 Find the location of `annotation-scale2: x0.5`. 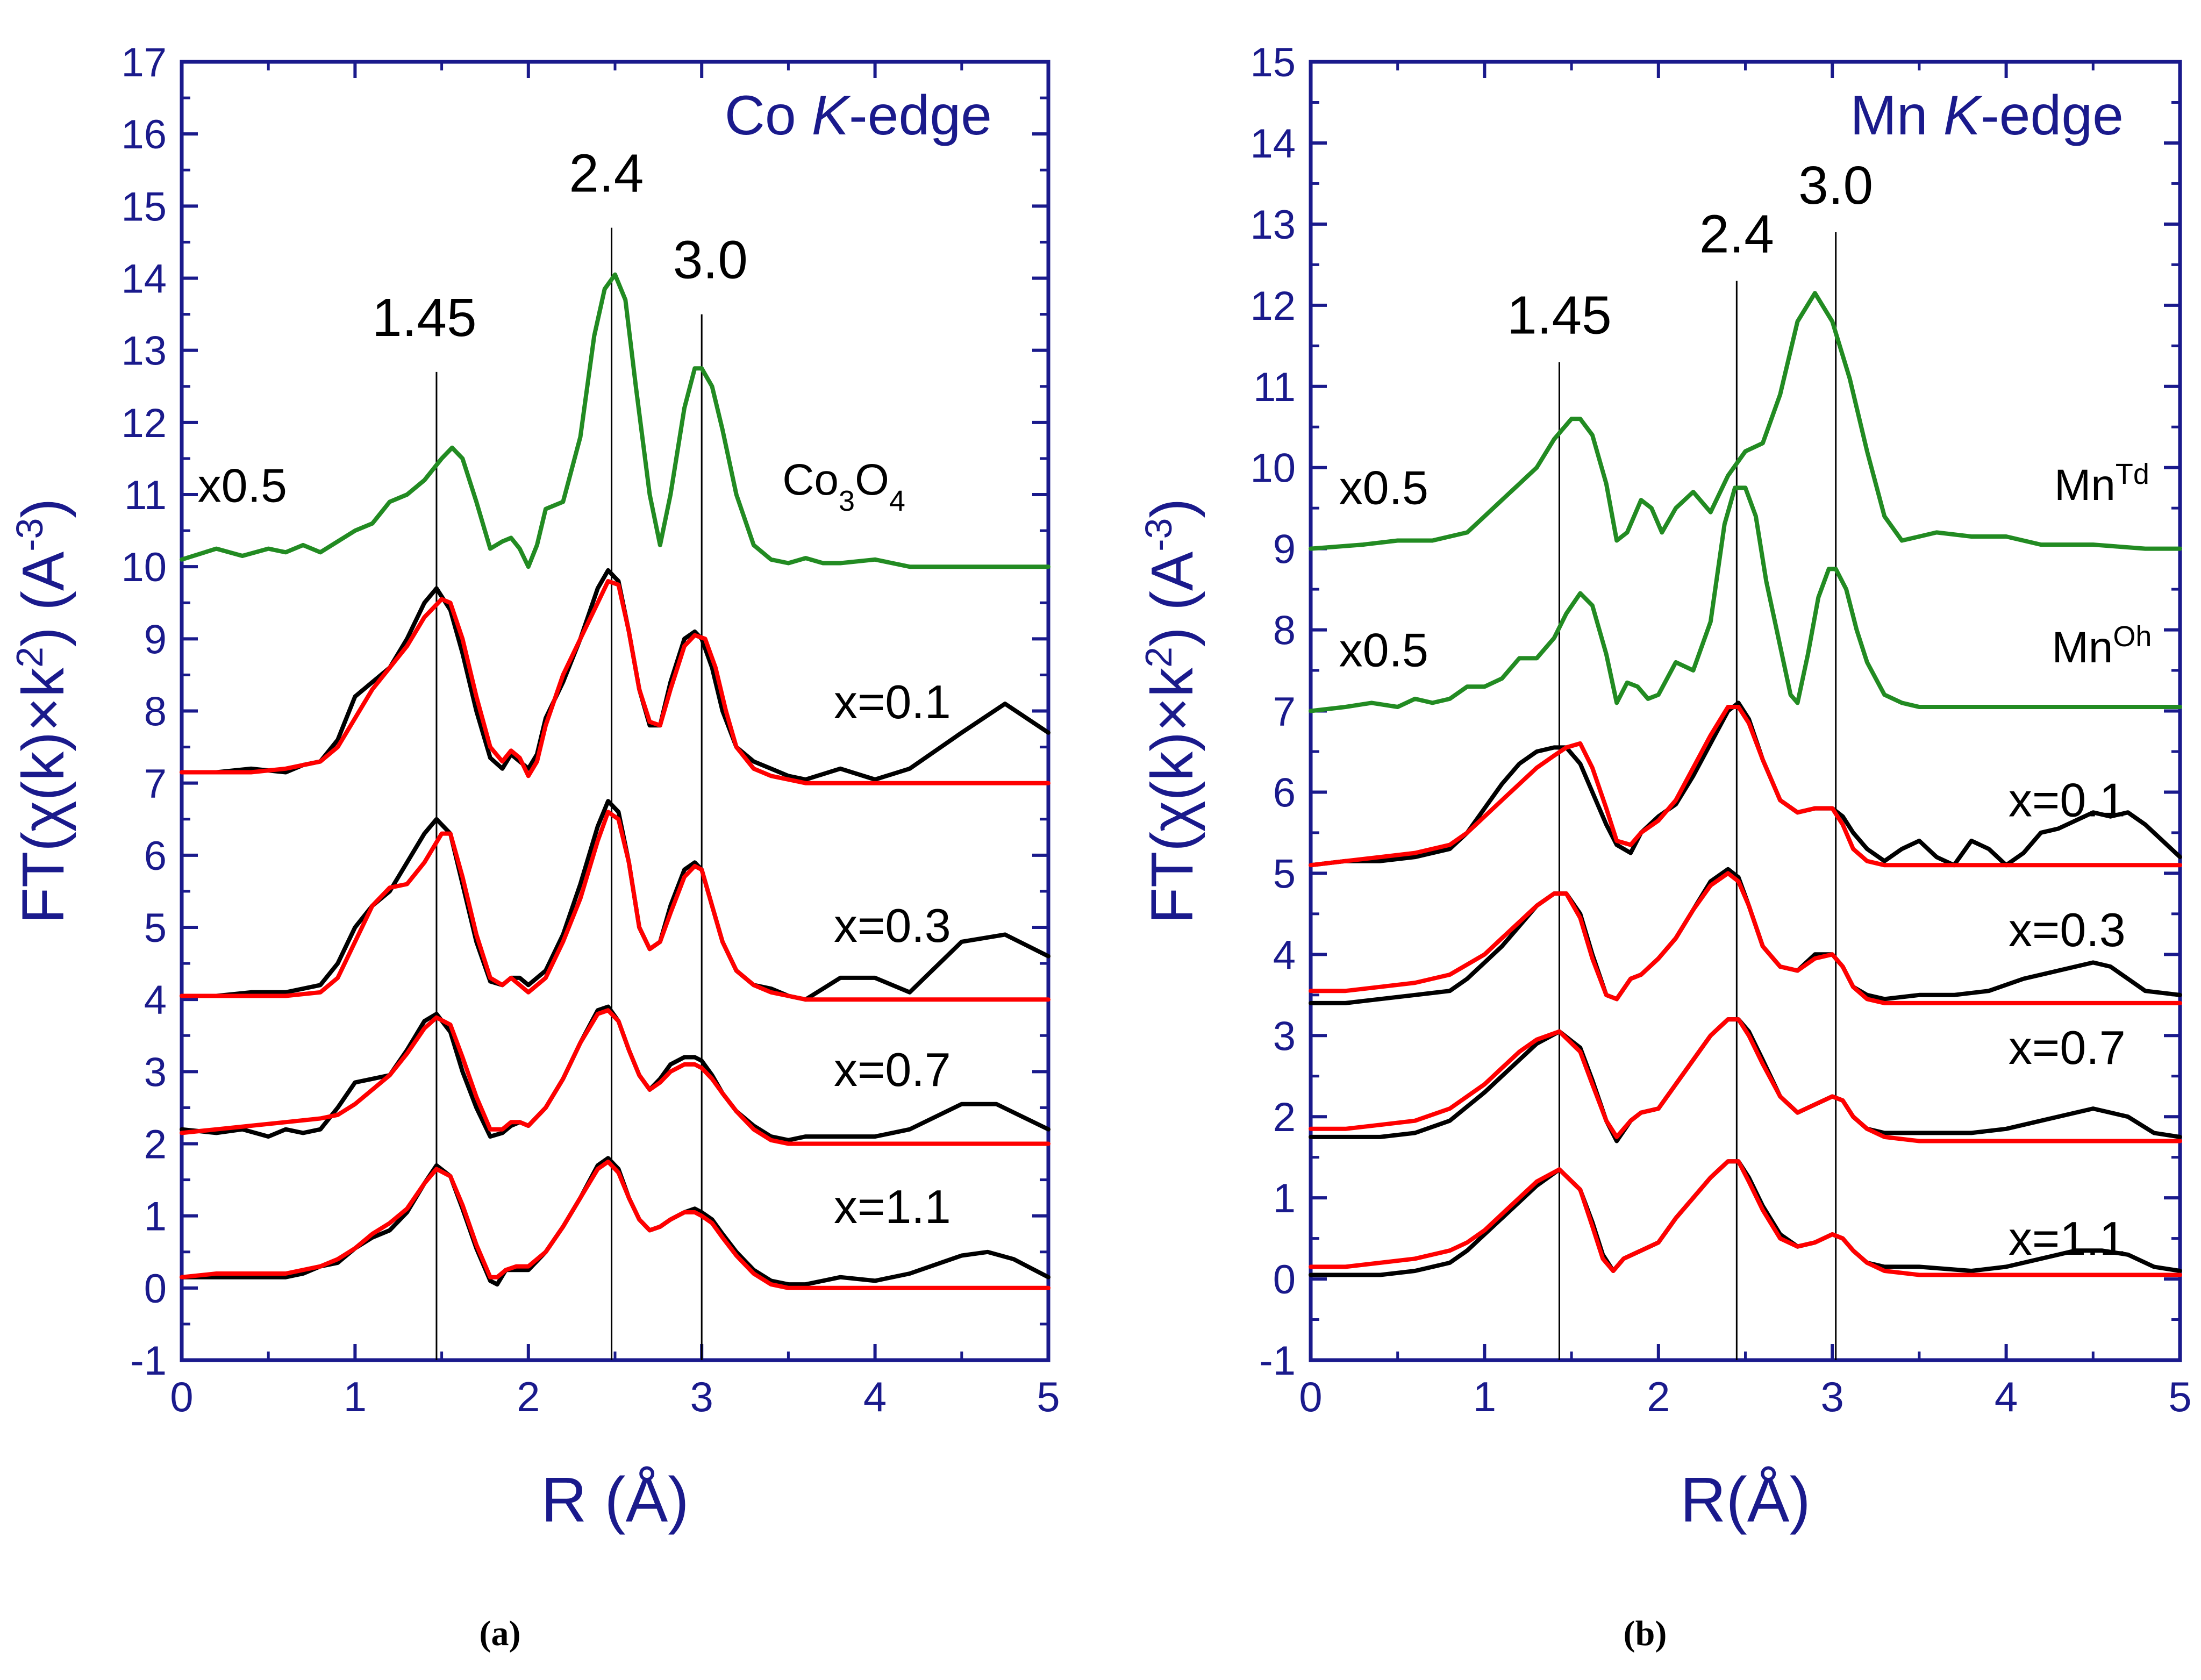

annotation-scale2: x0.5 is located at coordinates (1383, 649).